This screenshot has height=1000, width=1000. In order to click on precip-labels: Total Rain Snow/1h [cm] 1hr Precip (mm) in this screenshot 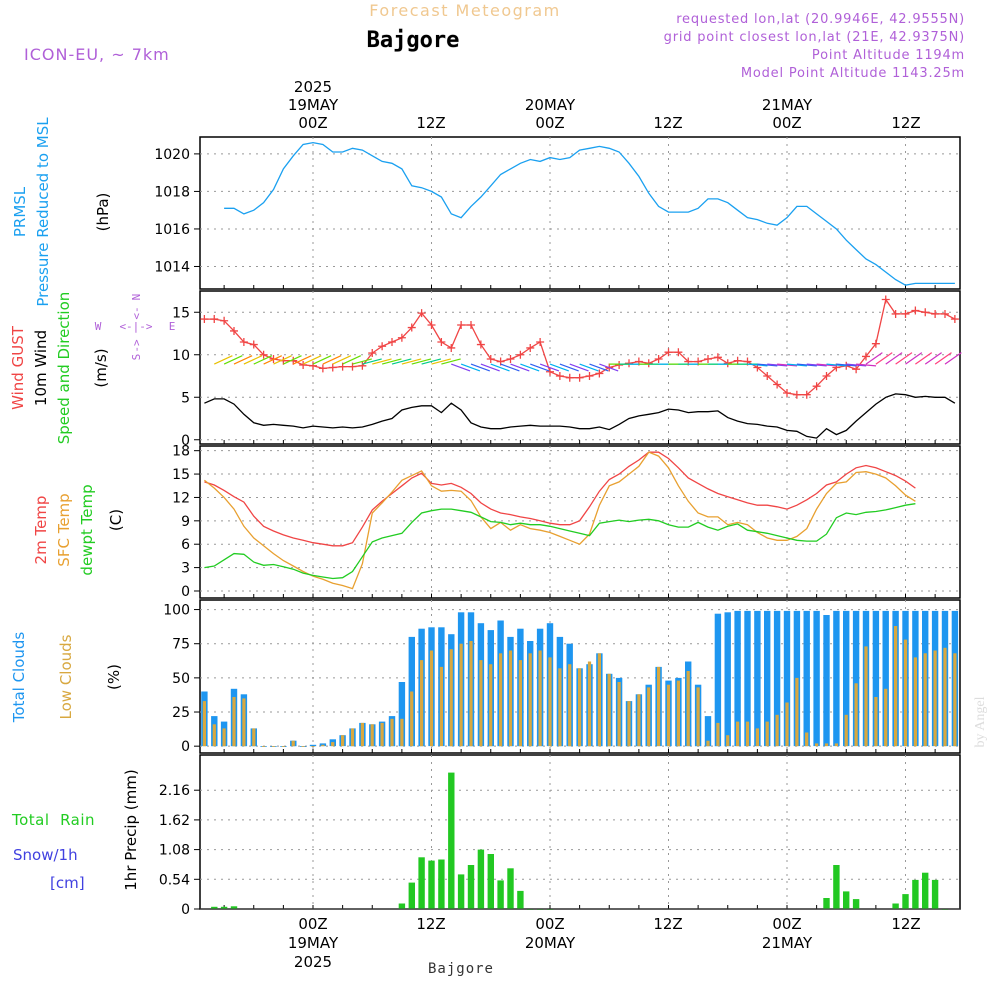, I will do `click(75, 830)`.